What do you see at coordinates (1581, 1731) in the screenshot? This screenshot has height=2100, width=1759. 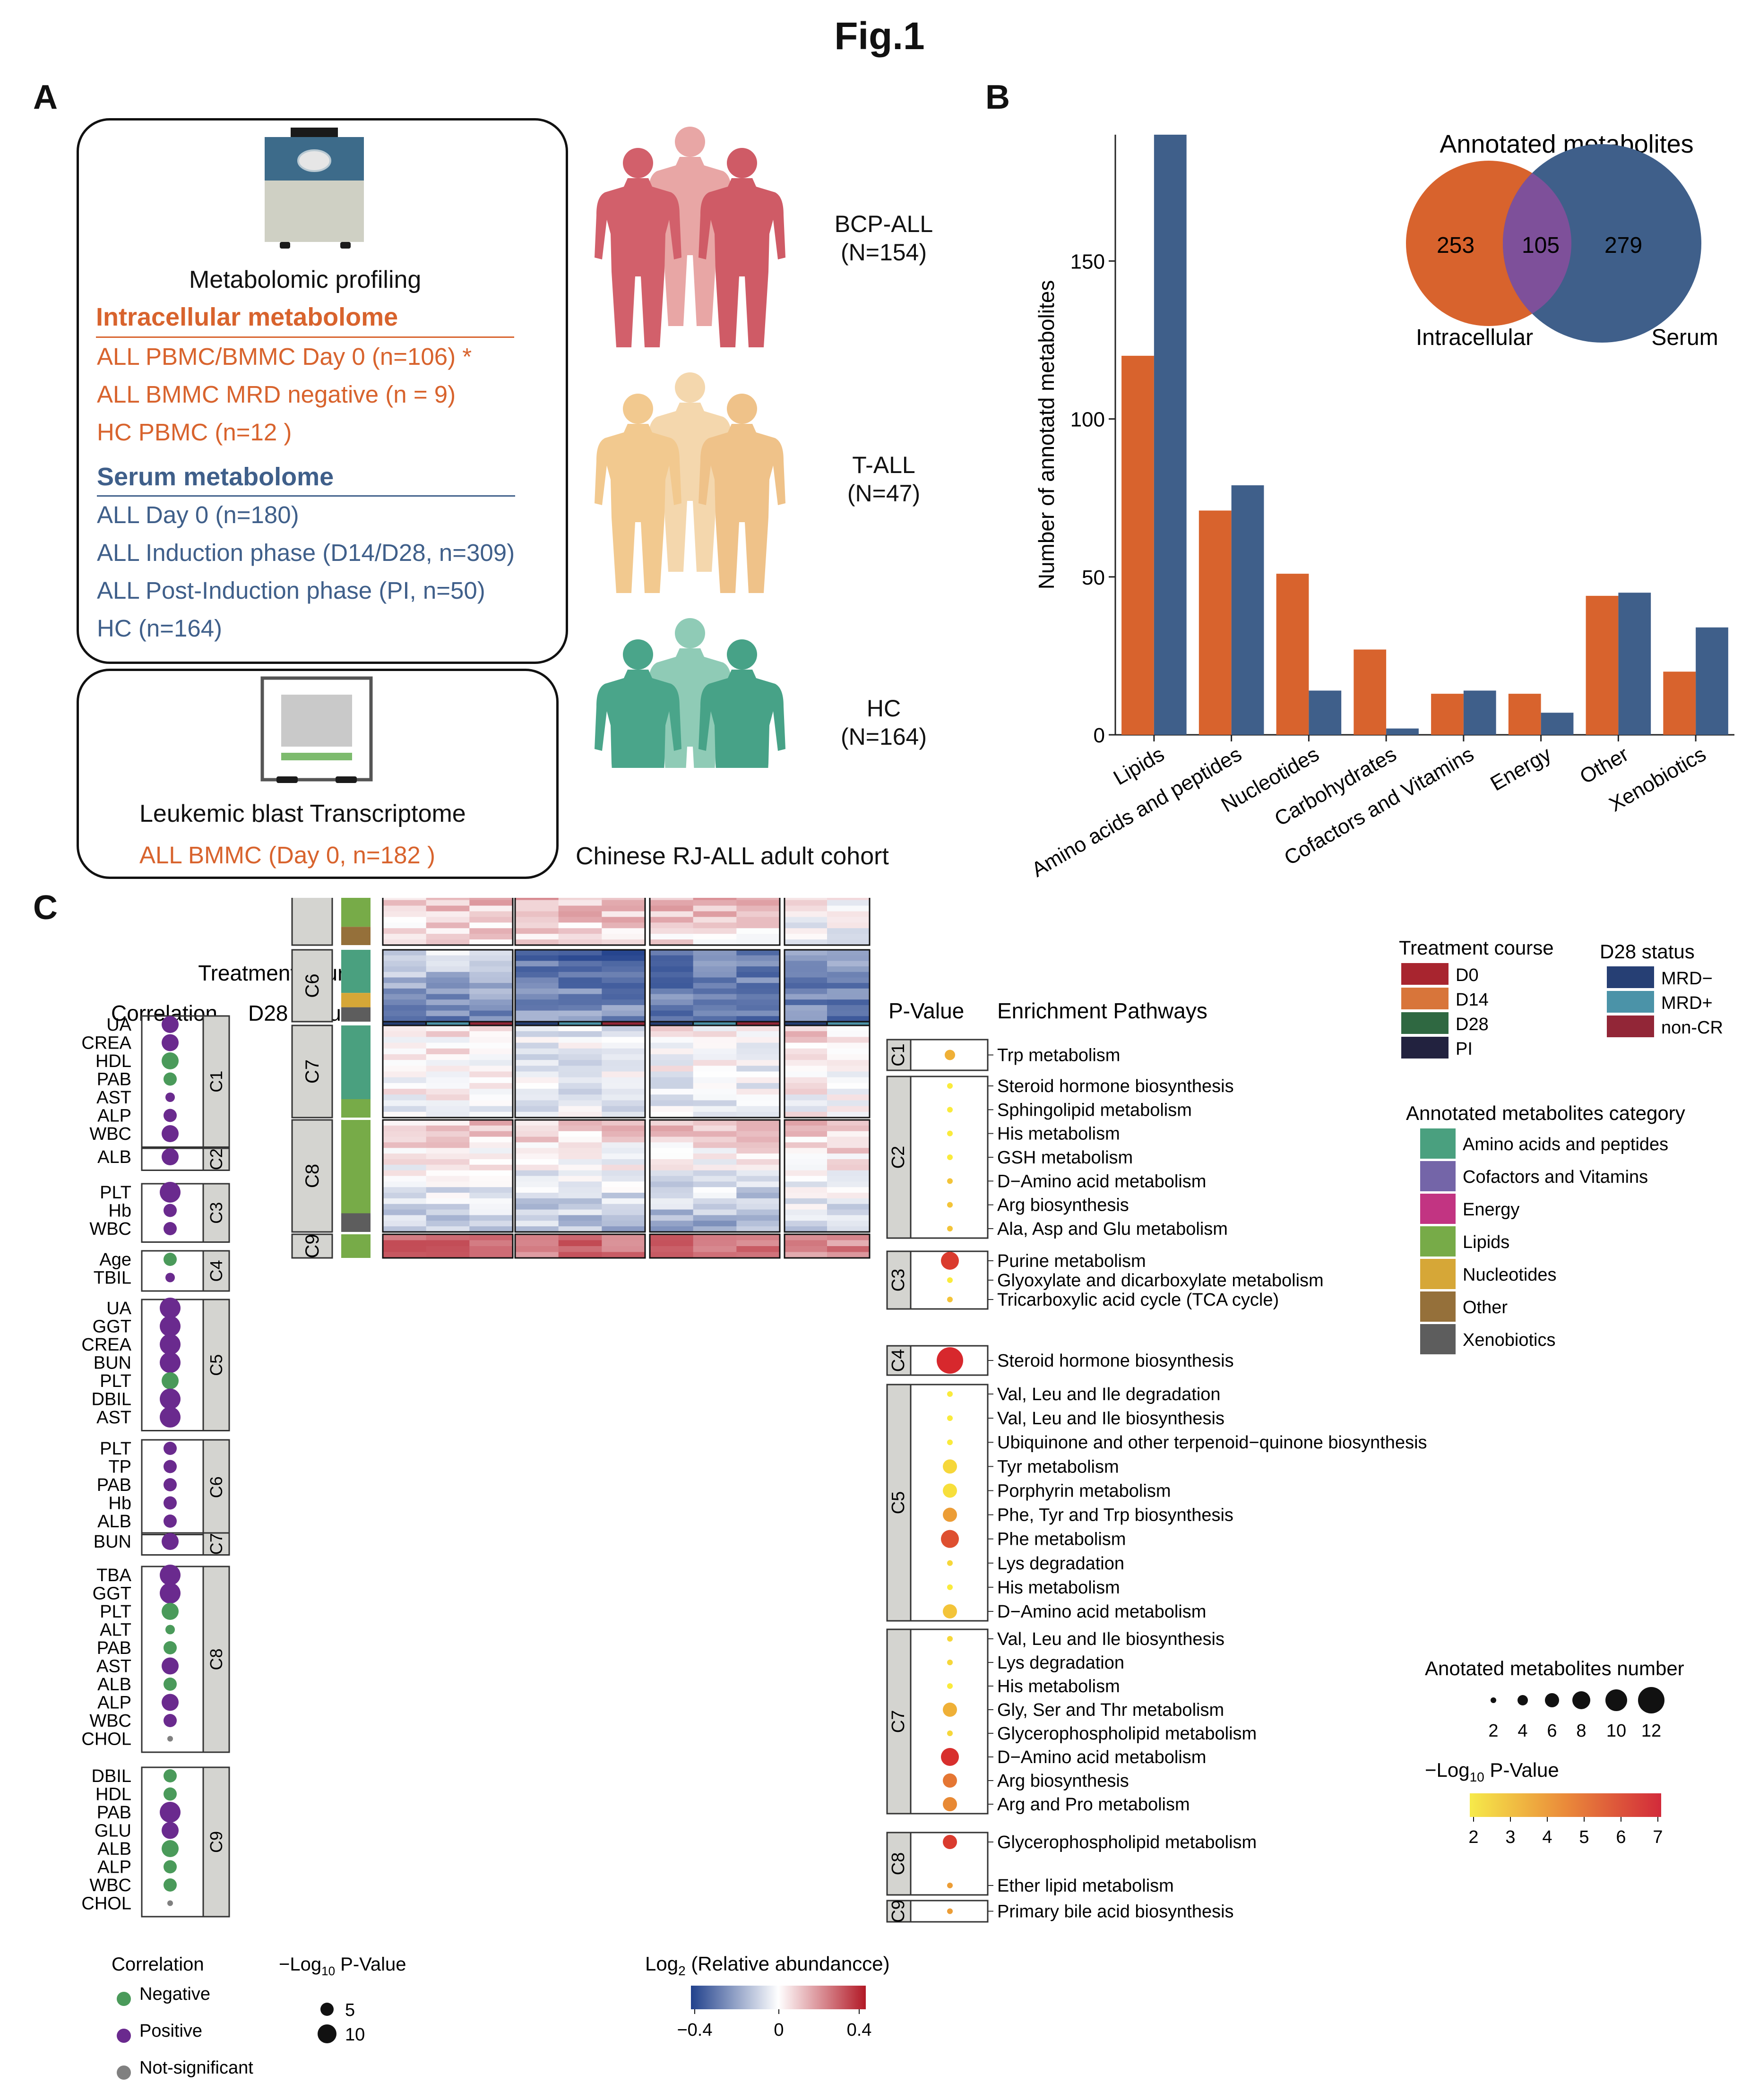 I see `size-legend-label: 8` at bounding box center [1581, 1731].